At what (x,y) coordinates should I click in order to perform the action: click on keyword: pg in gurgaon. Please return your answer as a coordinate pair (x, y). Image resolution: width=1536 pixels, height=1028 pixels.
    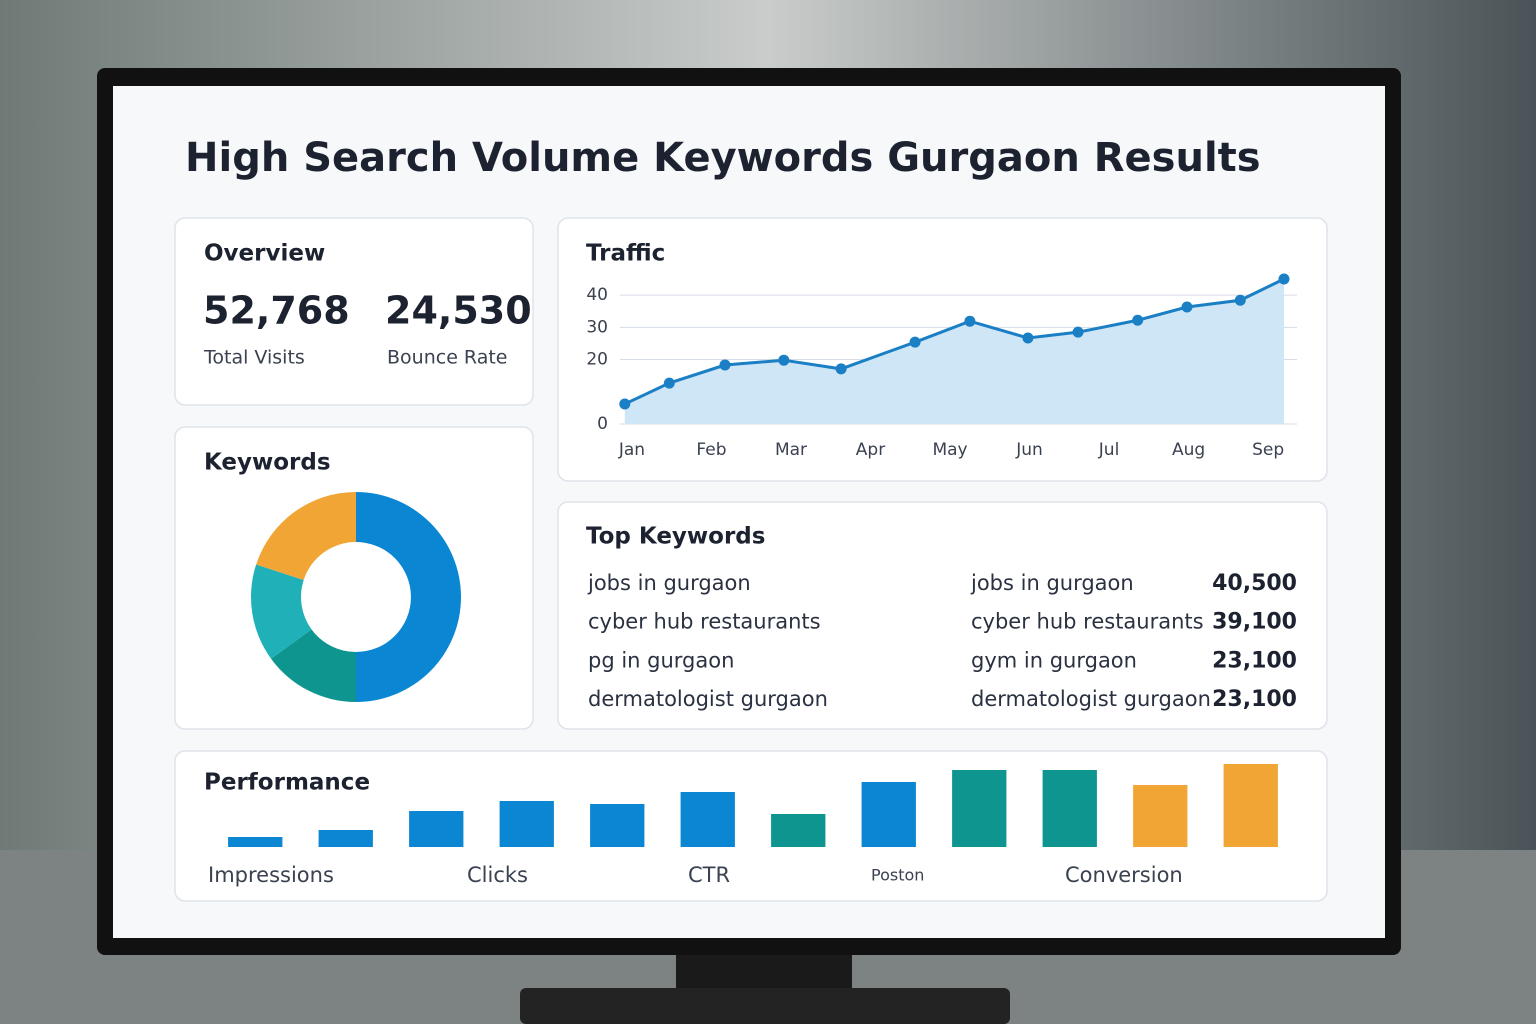
    Looking at the image, I should click on (661, 660).